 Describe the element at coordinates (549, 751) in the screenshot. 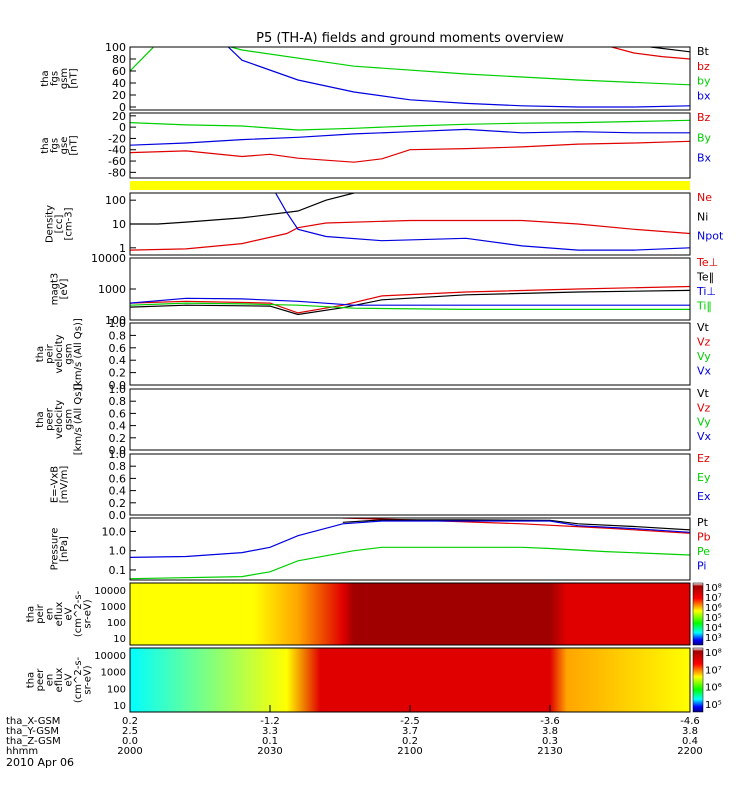

I see `x-tick-label: 2130` at that location.